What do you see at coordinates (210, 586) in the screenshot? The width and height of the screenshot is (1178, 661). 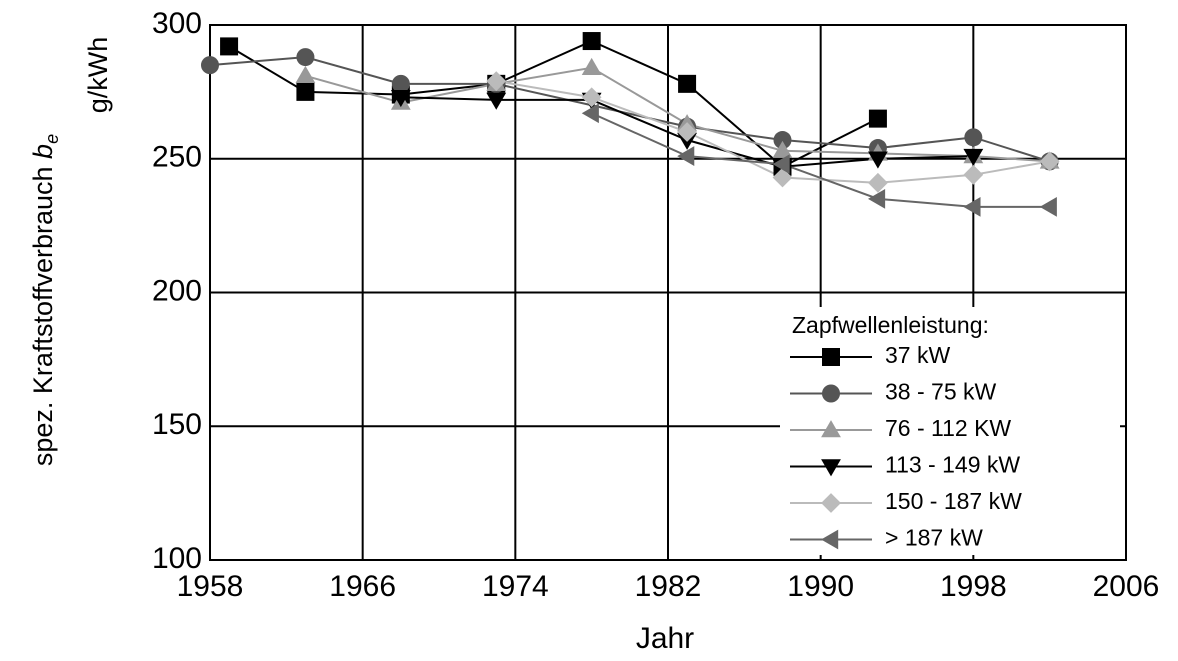 I see `x-tick-label: 1958` at bounding box center [210, 586].